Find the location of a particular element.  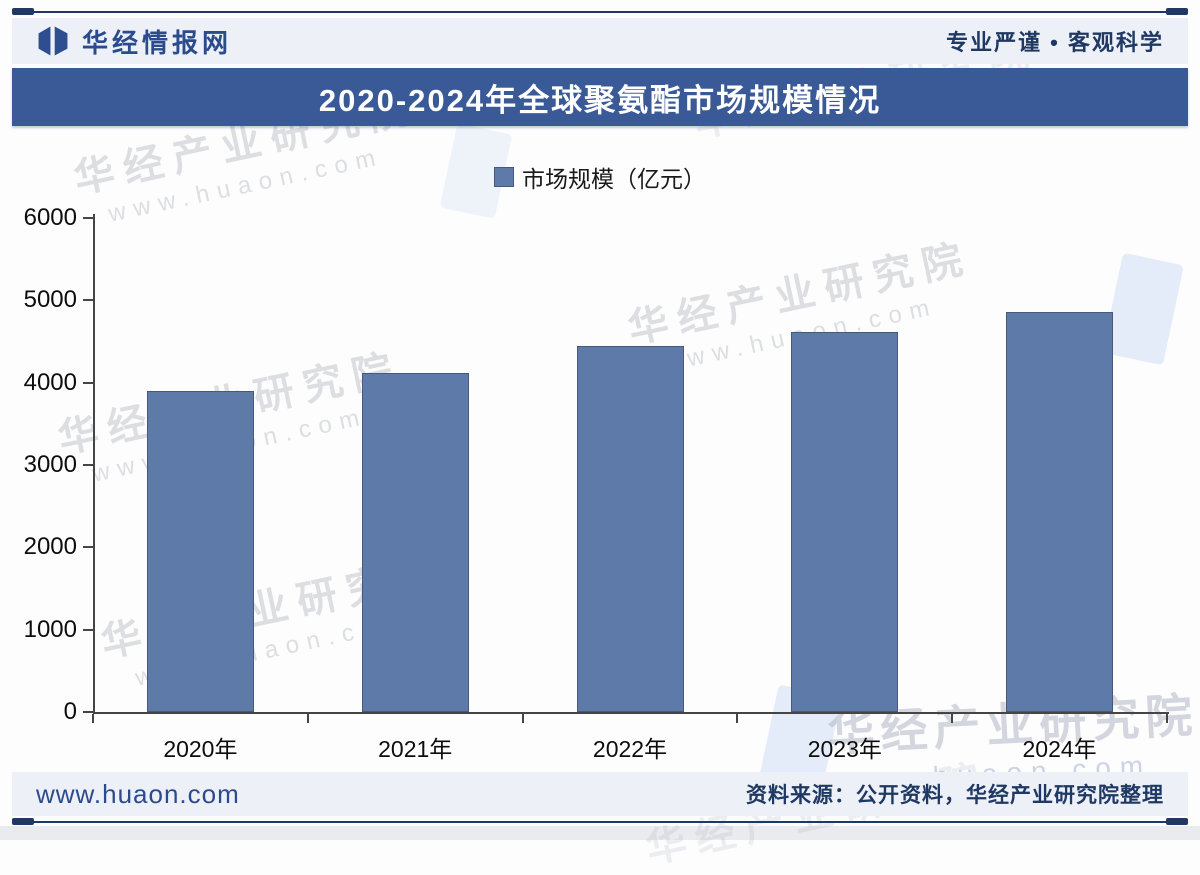

header-slogan: 专业严谨 • 客观科学 is located at coordinates (1055, 42).